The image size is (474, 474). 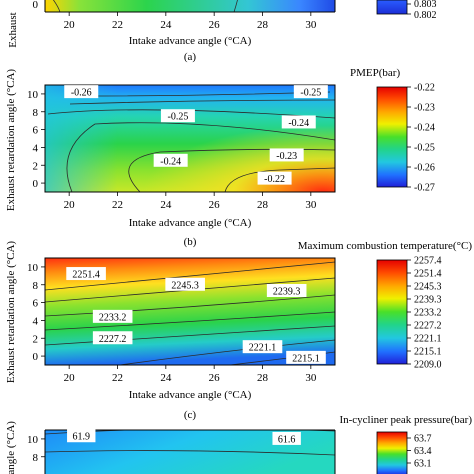 What do you see at coordinates (428, 313) in the screenshot?
I see `colorbar-tick-label: 2233.2` at bounding box center [428, 313].